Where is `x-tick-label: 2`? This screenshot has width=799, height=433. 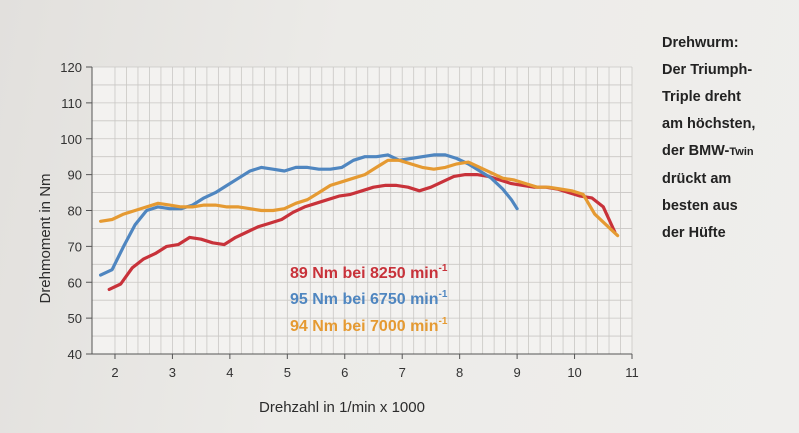 x-tick-label: 2 is located at coordinates (114, 372).